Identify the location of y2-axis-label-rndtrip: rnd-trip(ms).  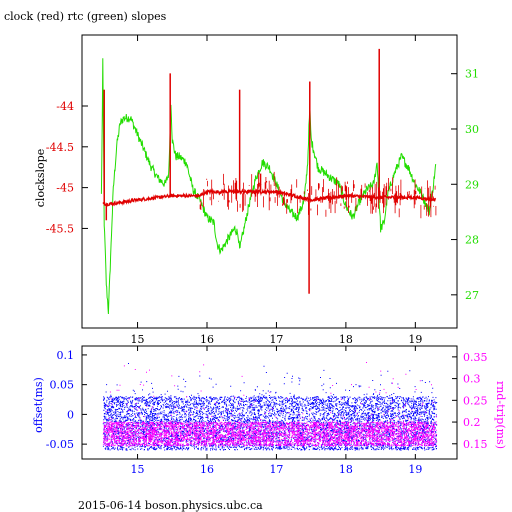
(500, 415).